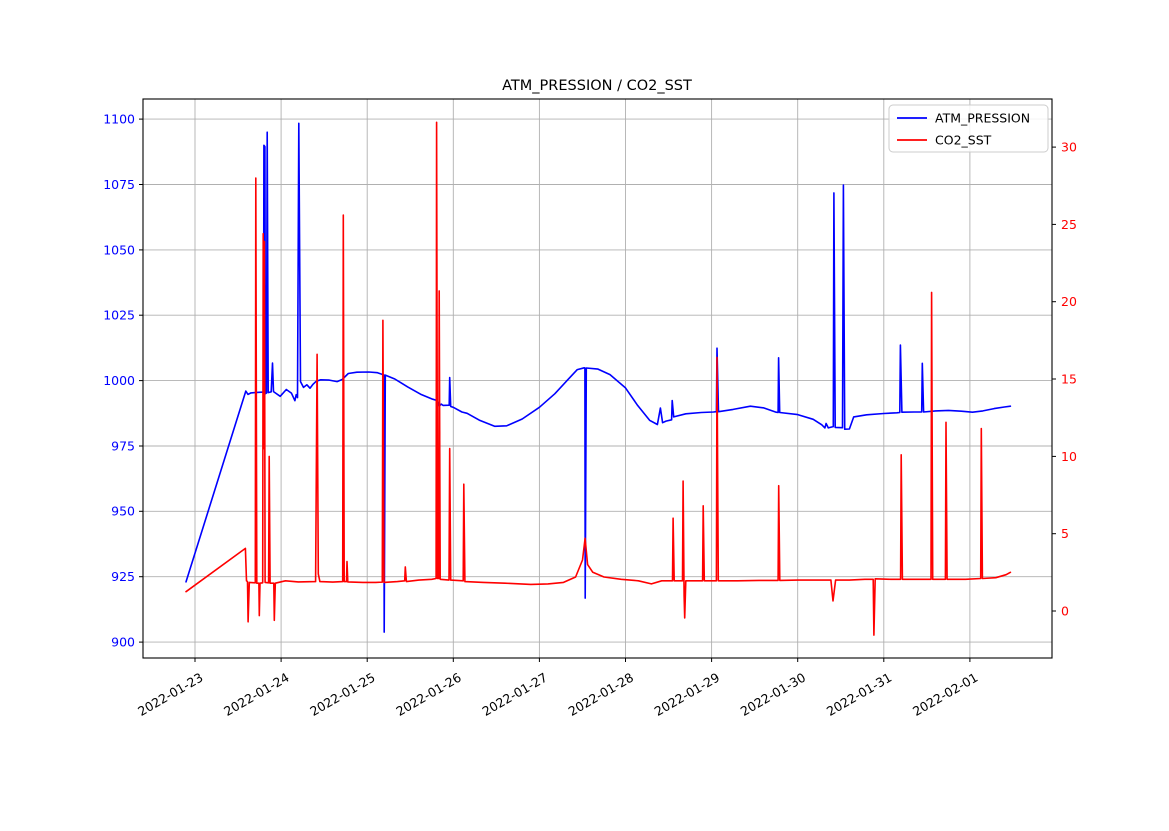 This screenshot has width=1169, height=831. I want to click on x-axis-tick-label: 2022-01-28, so click(601, 694).